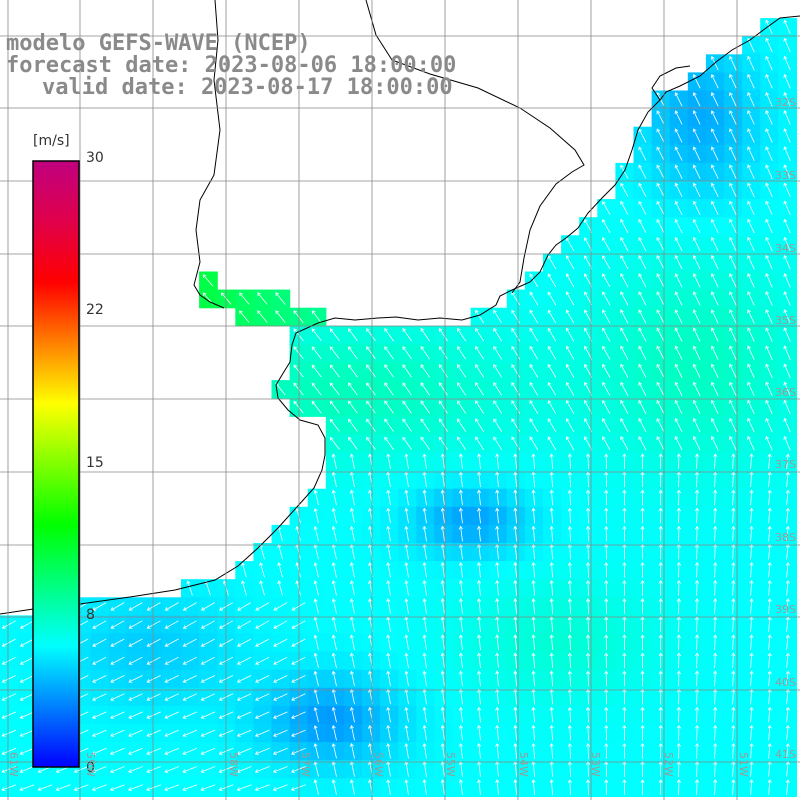  I want to click on lon-label: 52W, so click(668, 764).